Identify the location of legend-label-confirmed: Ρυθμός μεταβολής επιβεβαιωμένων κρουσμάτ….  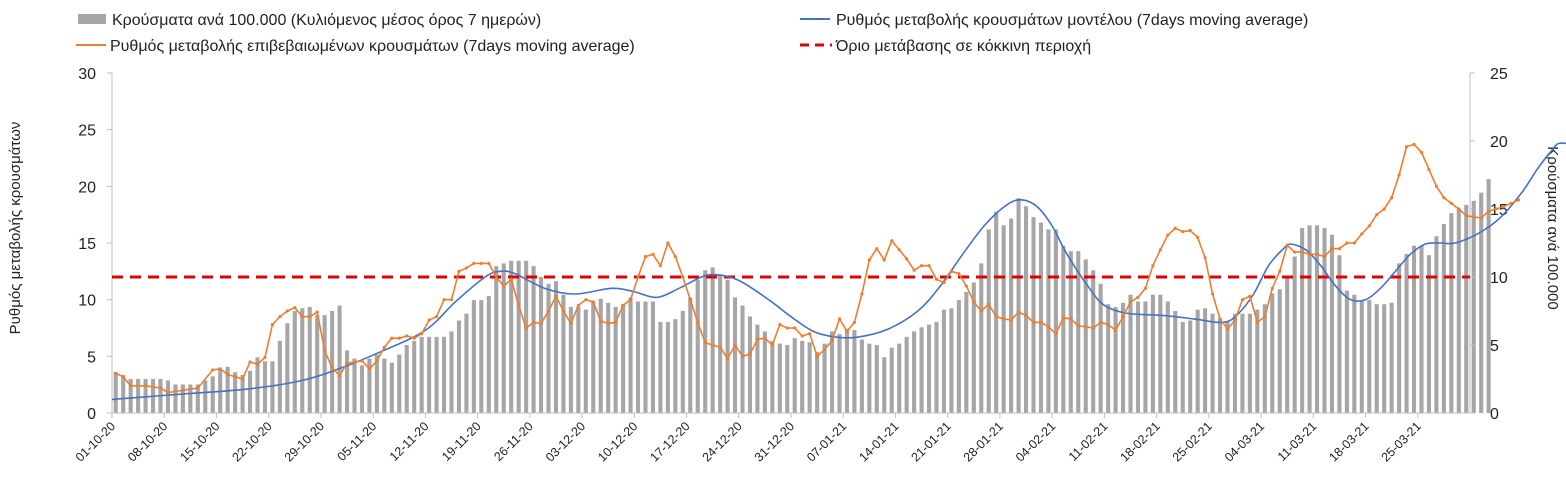
(372, 46).